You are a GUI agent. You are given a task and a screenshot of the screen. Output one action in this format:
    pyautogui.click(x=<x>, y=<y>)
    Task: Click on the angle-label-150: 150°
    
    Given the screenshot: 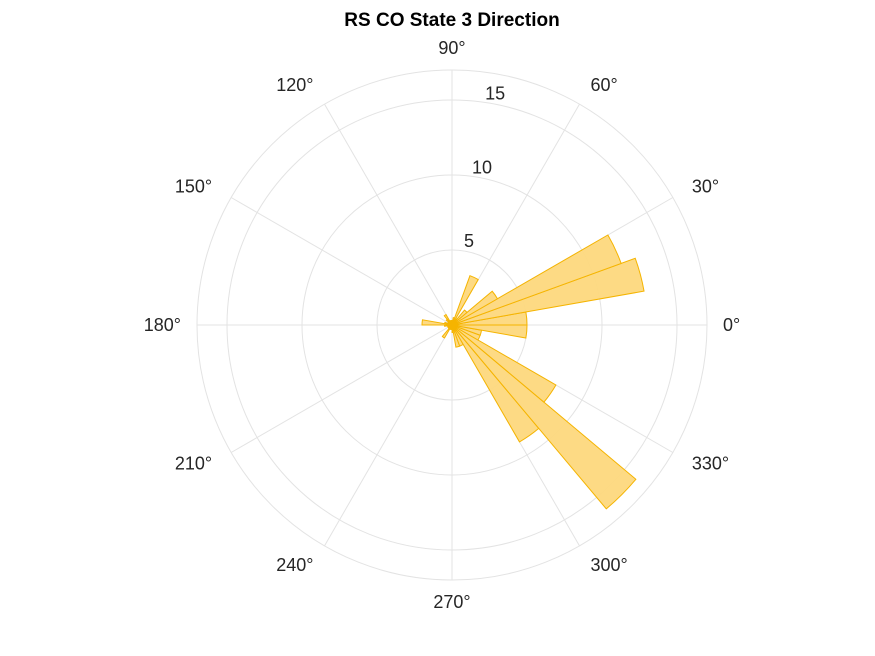 What is the action you would take?
    pyautogui.click(x=193, y=187)
    